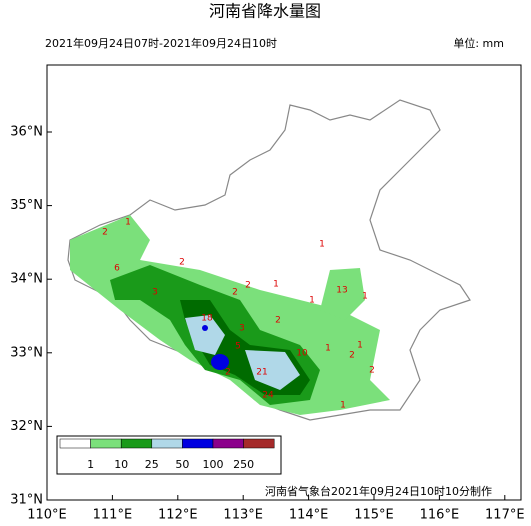 The image size is (531, 526). I want to click on time-range: 2021年09月24日07时-2021年09月24日10时, so click(161, 43).